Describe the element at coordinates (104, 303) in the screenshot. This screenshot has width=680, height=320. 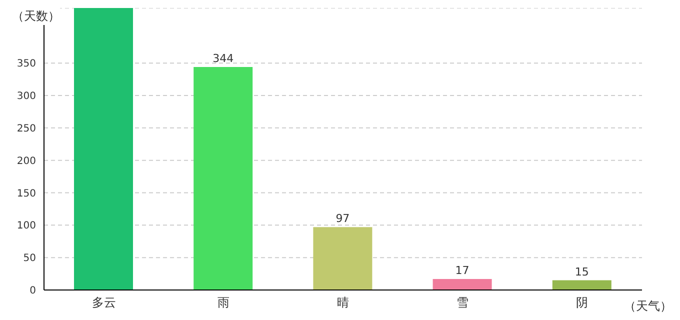
I see `x-tick-label: 多云` at that location.